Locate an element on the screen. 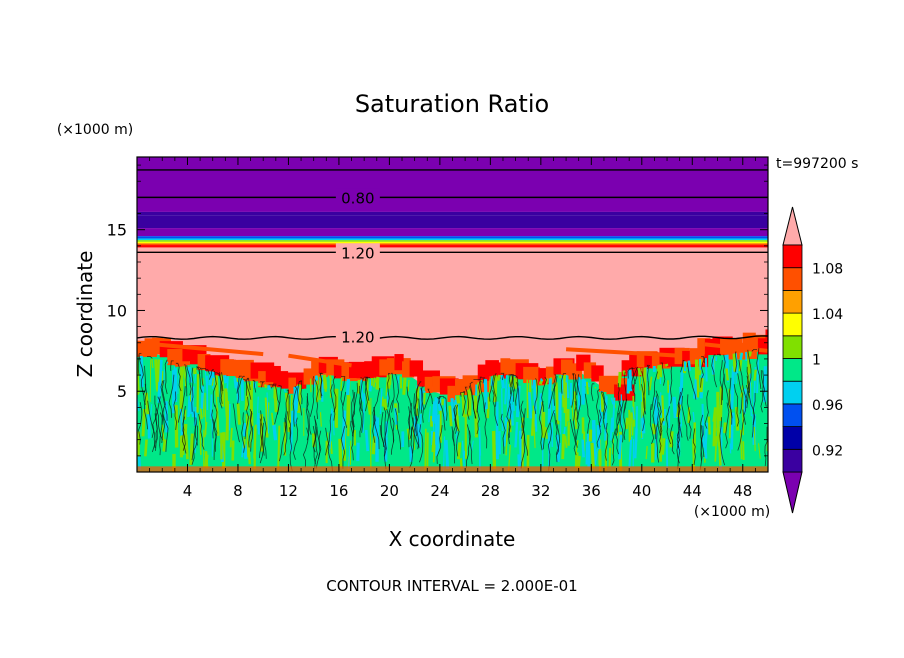 The height and width of the screenshot is (658, 904). colorbar-label: 0.96 is located at coordinates (827, 406).